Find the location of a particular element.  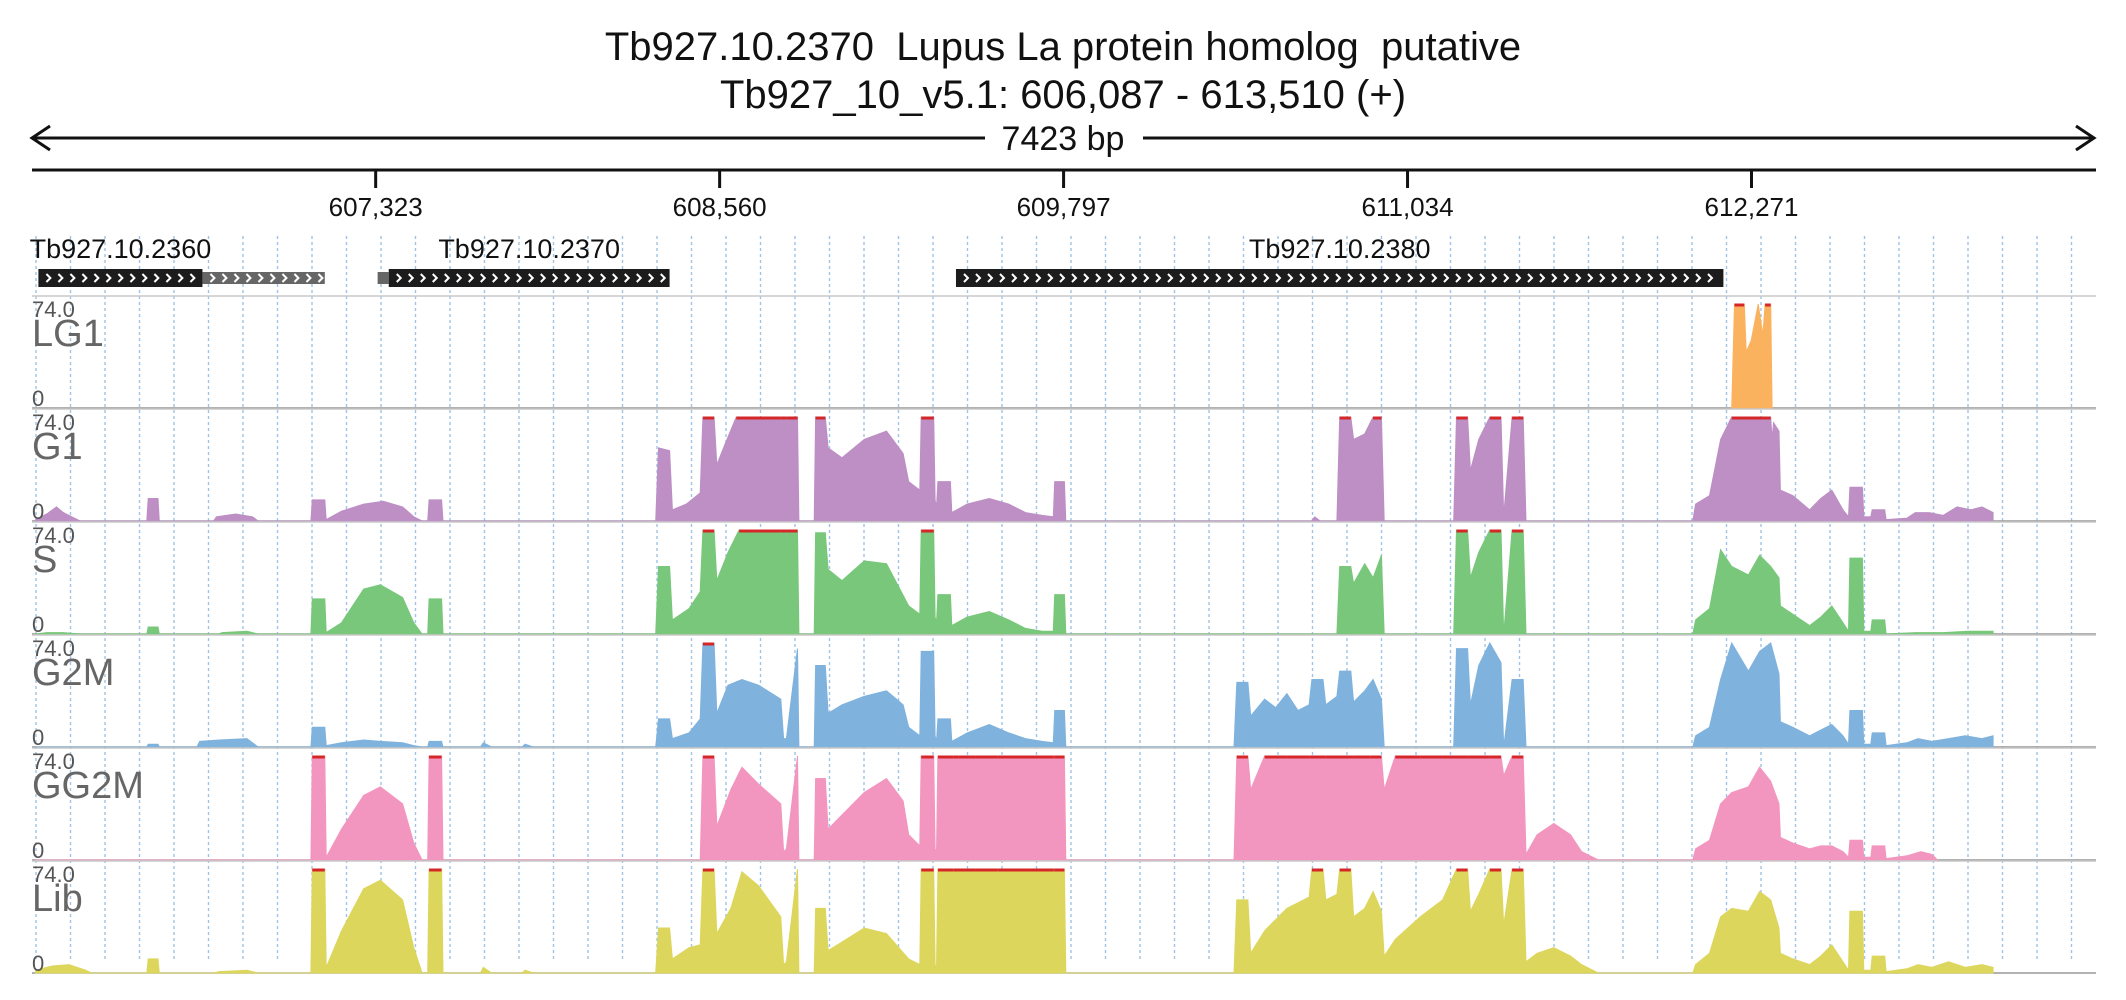

coordinate-ruler: 607,323 608,560 609,797 611,034 612,271 is located at coordinates (1064, 195).